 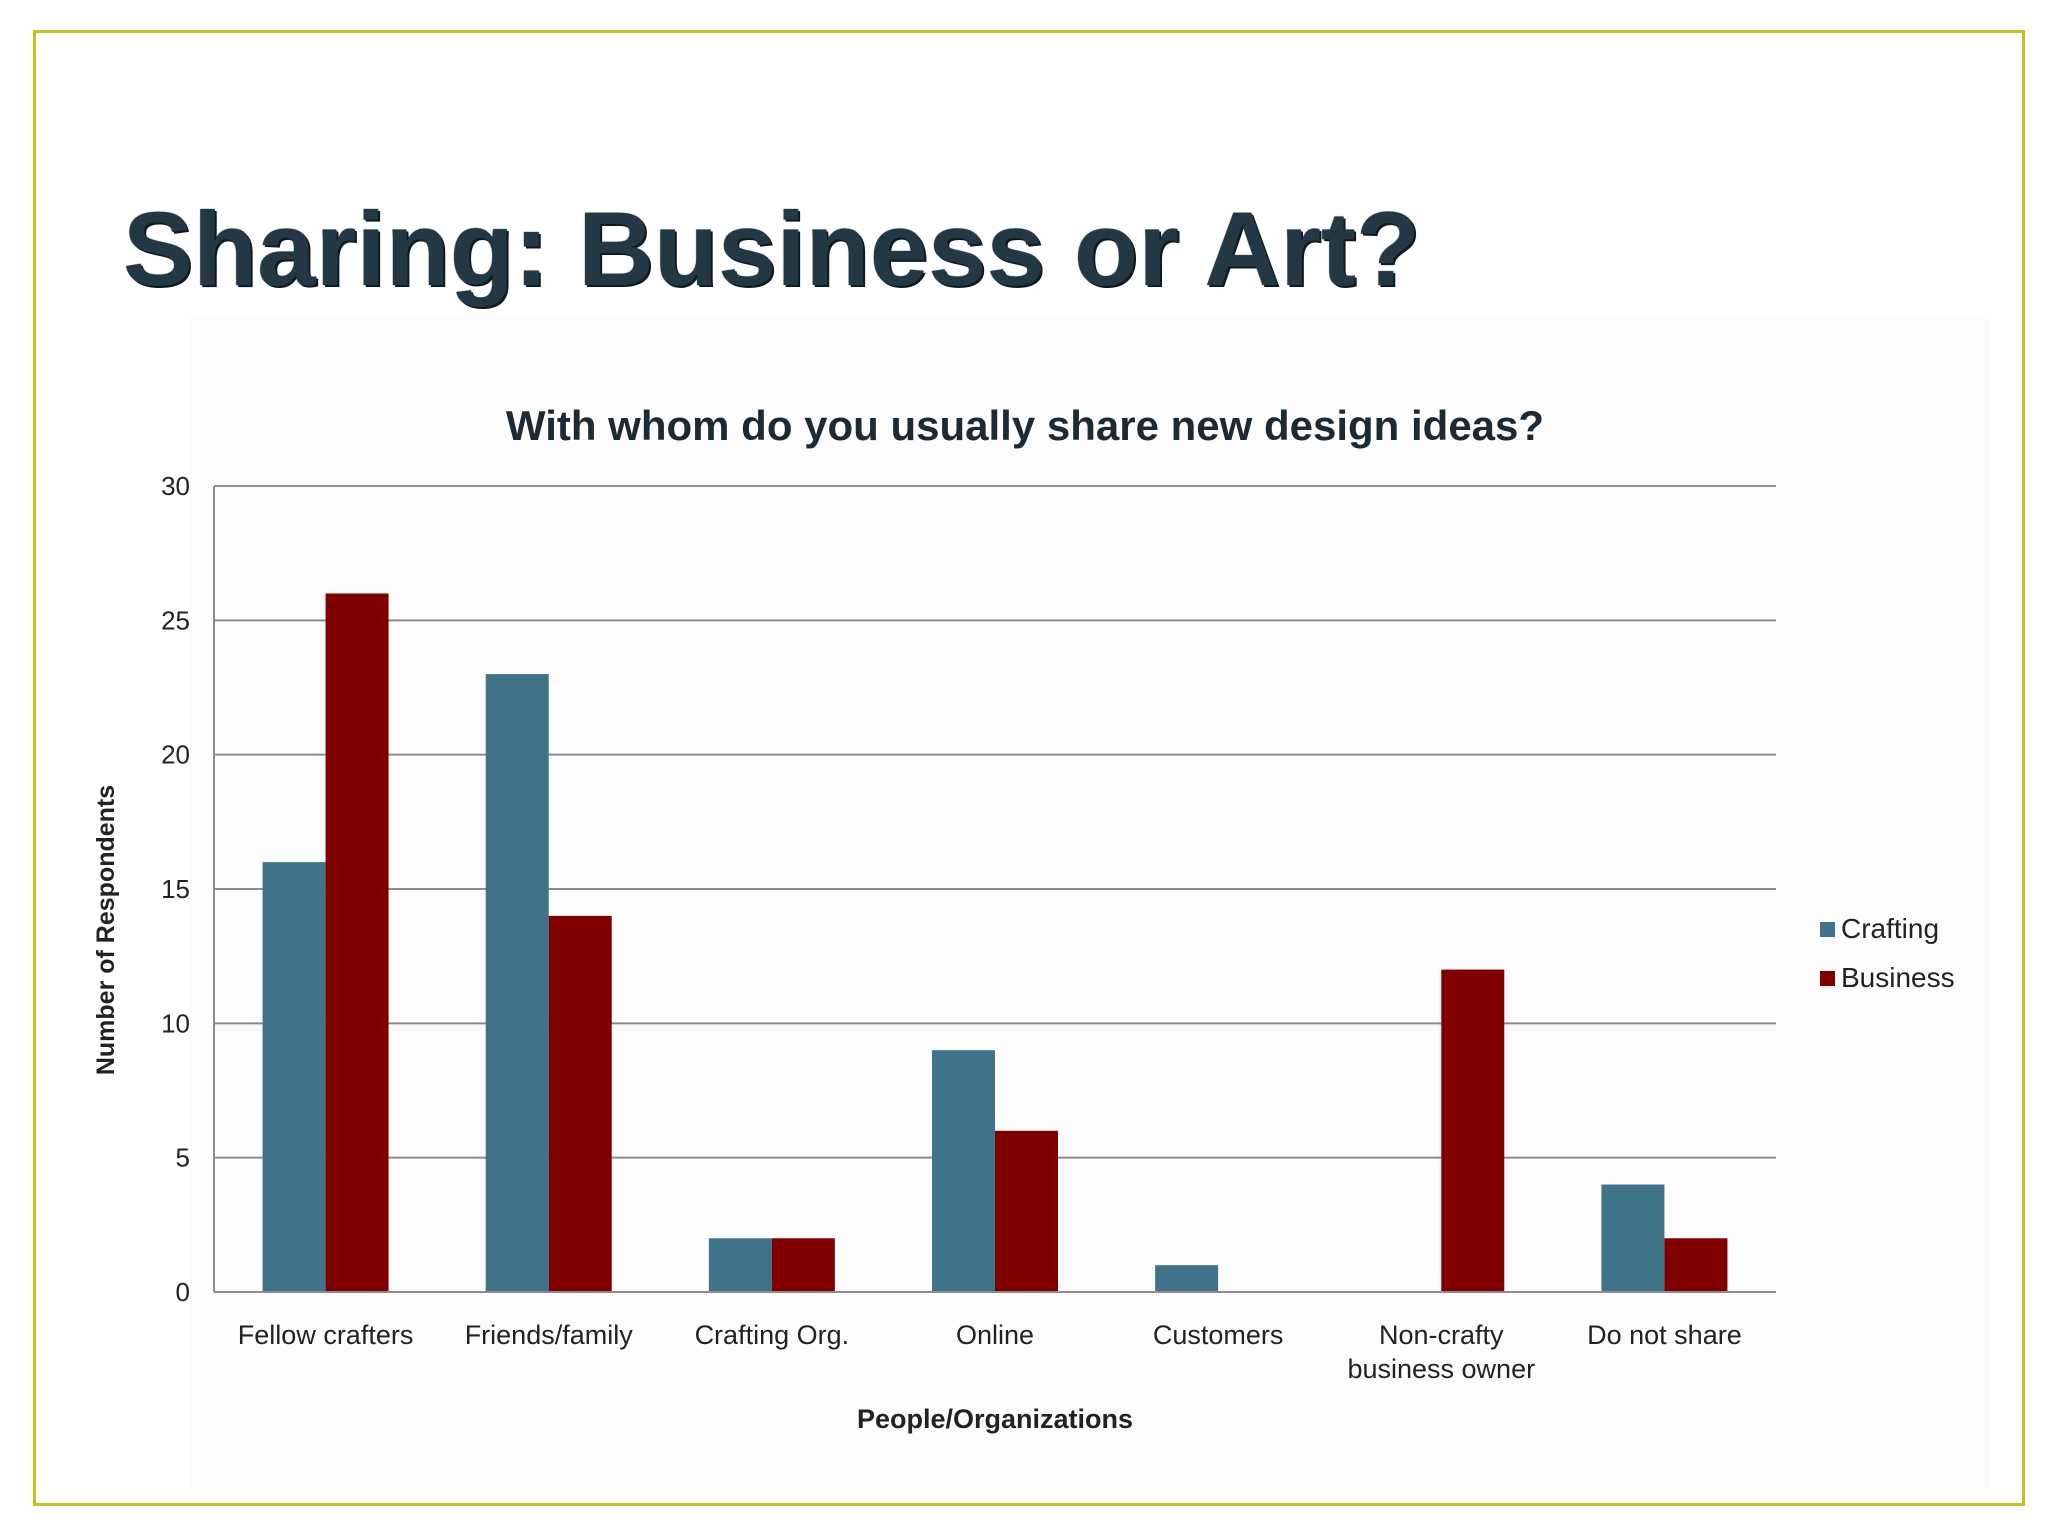 I want to click on y-axis-title: Number of Respondents, so click(x=106, y=930).